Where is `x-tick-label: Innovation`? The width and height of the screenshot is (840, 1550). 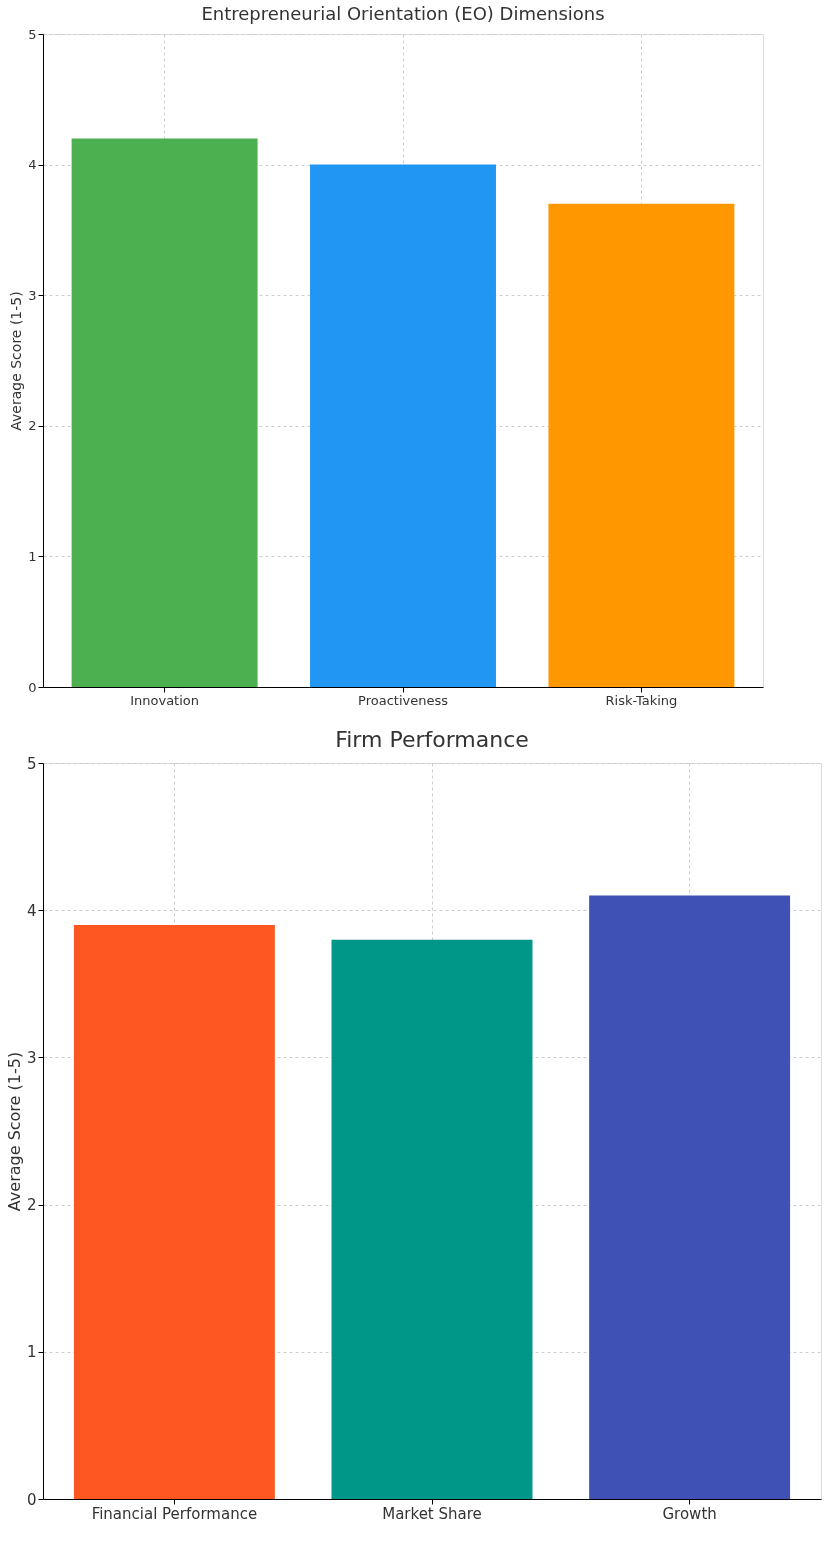
x-tick-label: Innovation is located at coordinates (164, 700).